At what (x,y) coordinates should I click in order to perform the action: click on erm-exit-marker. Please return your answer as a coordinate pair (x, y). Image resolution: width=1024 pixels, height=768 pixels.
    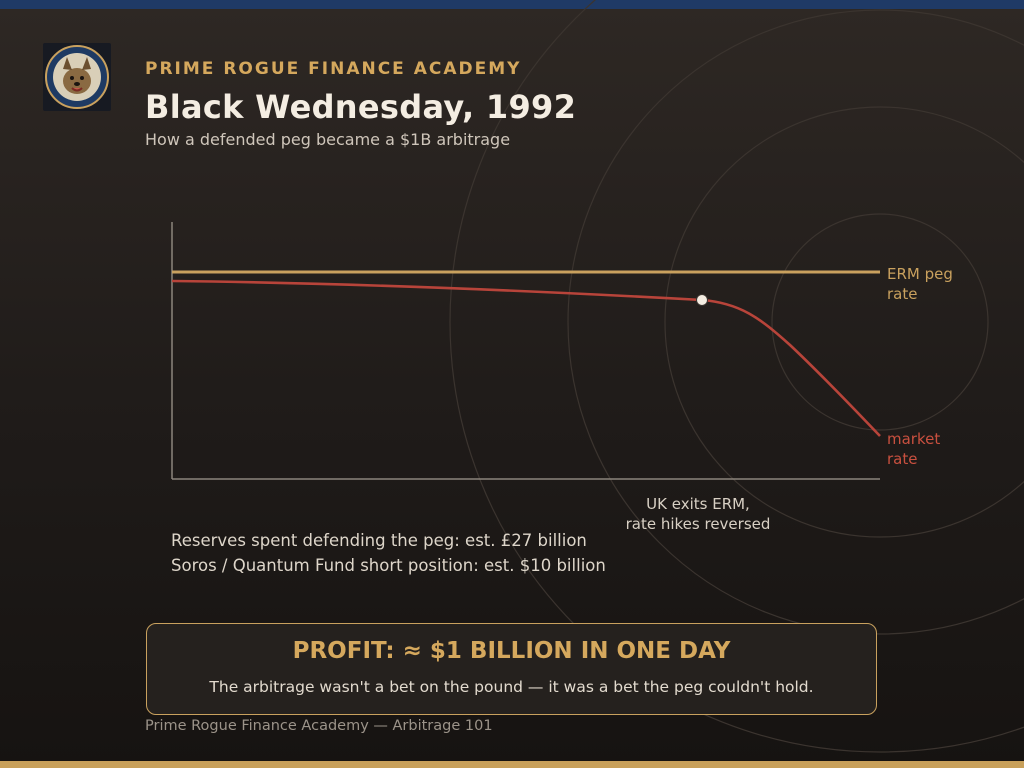
    Looking at the image, I should click on (702, 300).